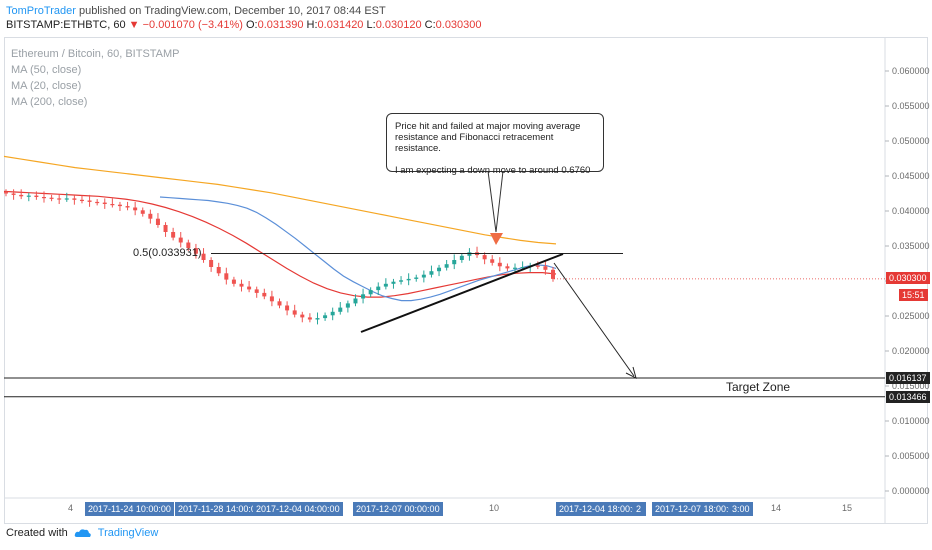  I want to click on zone-bottom-tag: 0.013466, so click(908, 397).